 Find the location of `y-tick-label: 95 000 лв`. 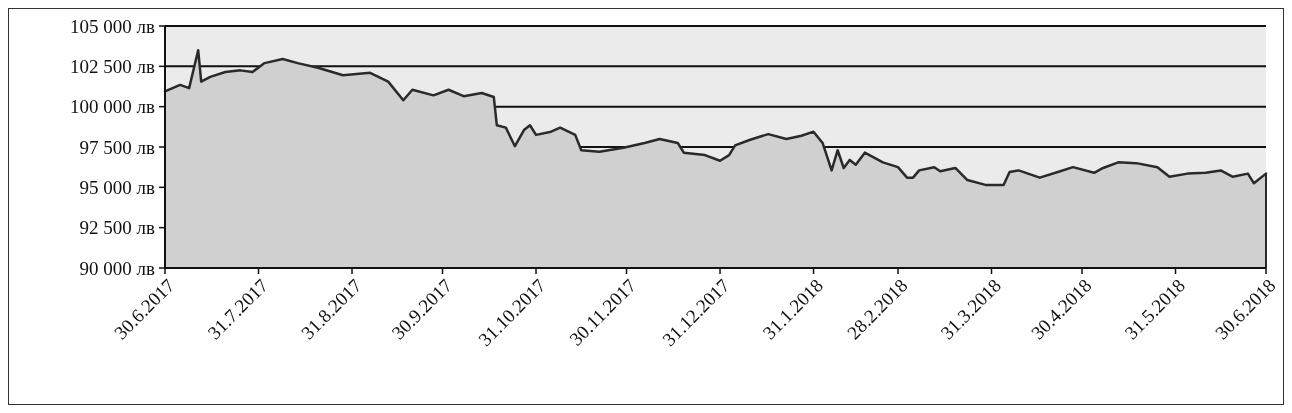

y-tick-label: 95 000 лв is located at coordinates (117, 187).